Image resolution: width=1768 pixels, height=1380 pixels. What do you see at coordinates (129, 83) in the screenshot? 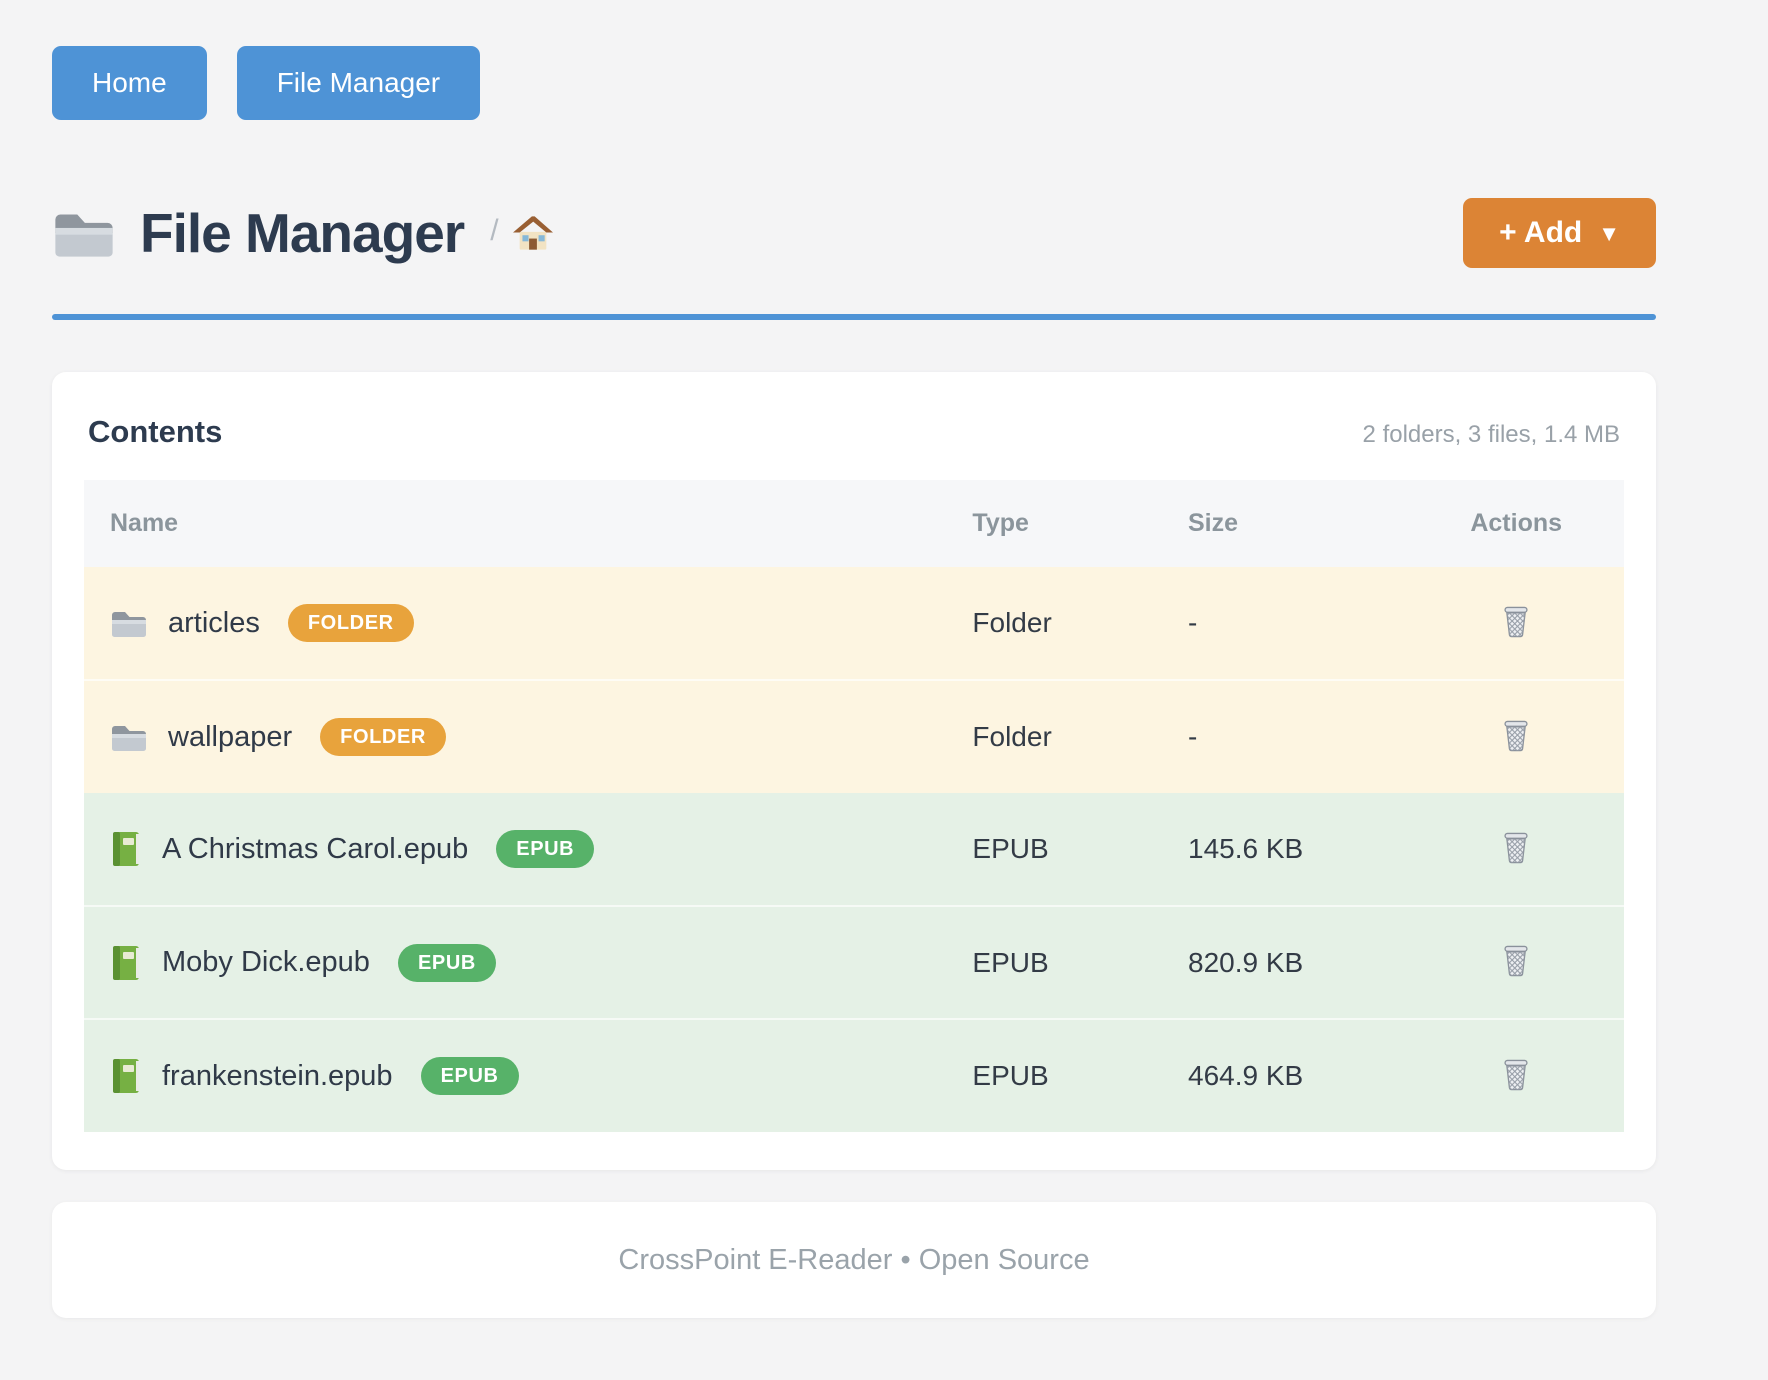
I see `home-nav-button: Home` at bounding box center [129, 83].